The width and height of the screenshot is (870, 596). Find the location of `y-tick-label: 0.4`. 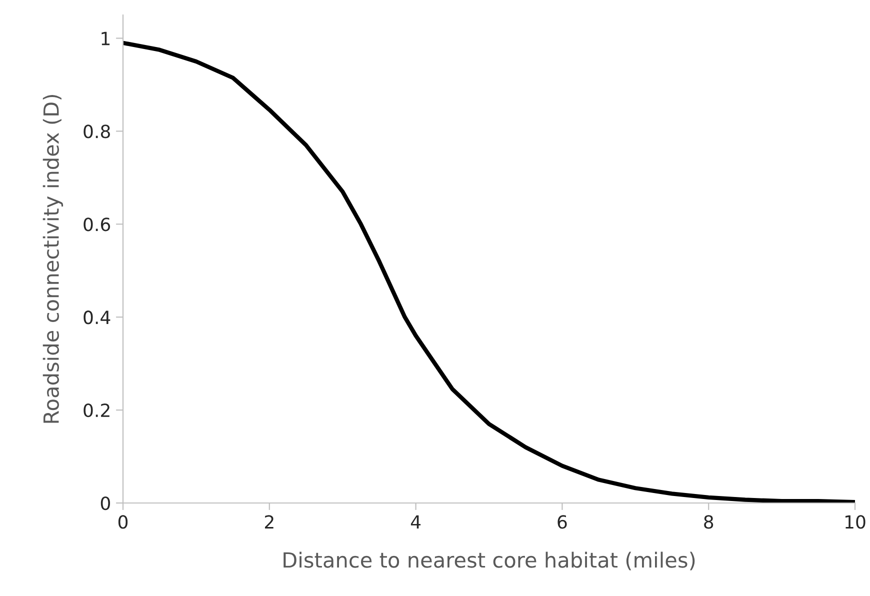

y-tick-label: 0.4 is located at coordinates (97, 317).